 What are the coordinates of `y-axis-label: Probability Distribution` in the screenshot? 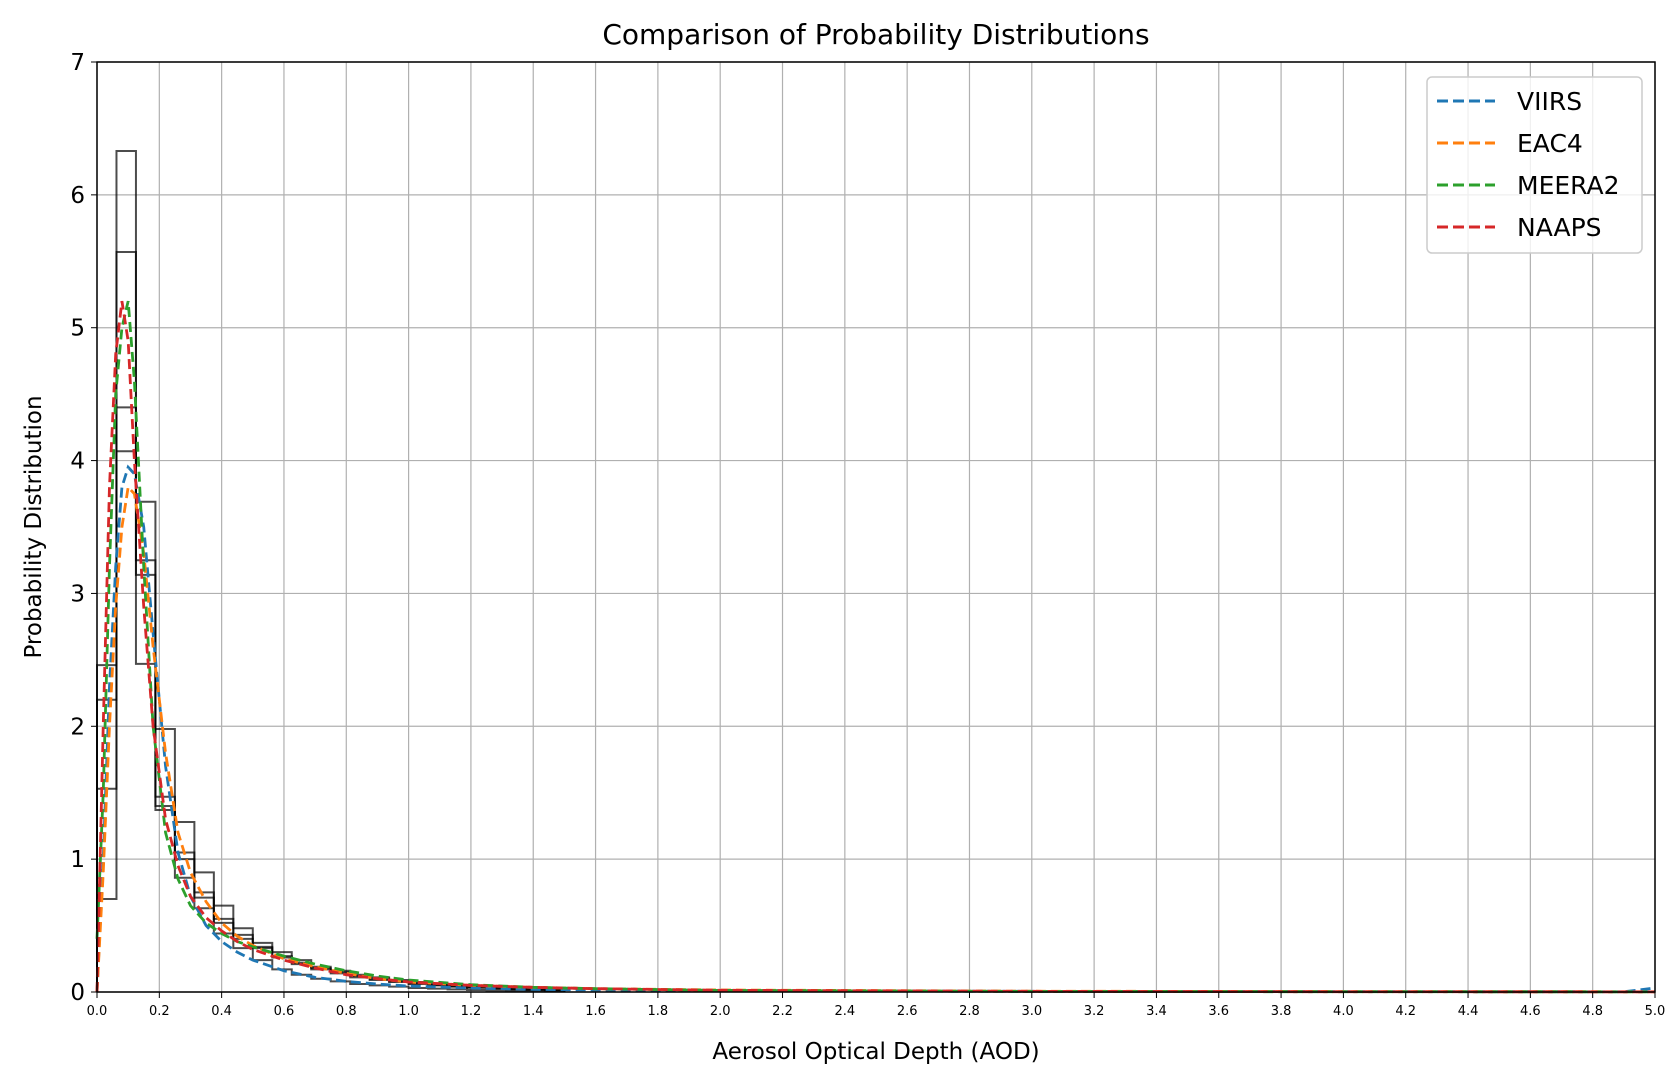 It's located at (34, 526).